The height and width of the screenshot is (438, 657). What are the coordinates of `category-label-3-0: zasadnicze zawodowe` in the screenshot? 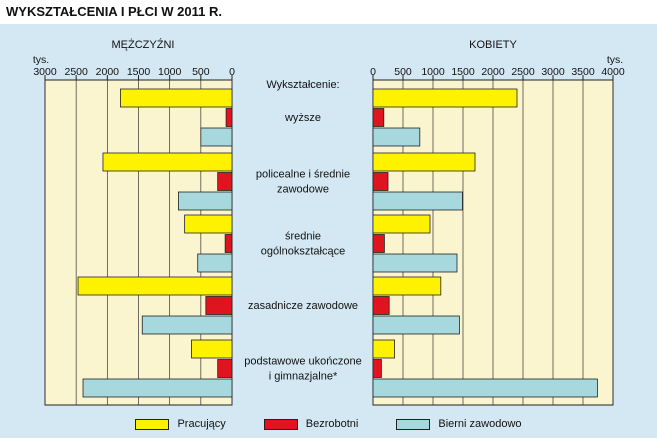 It's located at (303, 306).